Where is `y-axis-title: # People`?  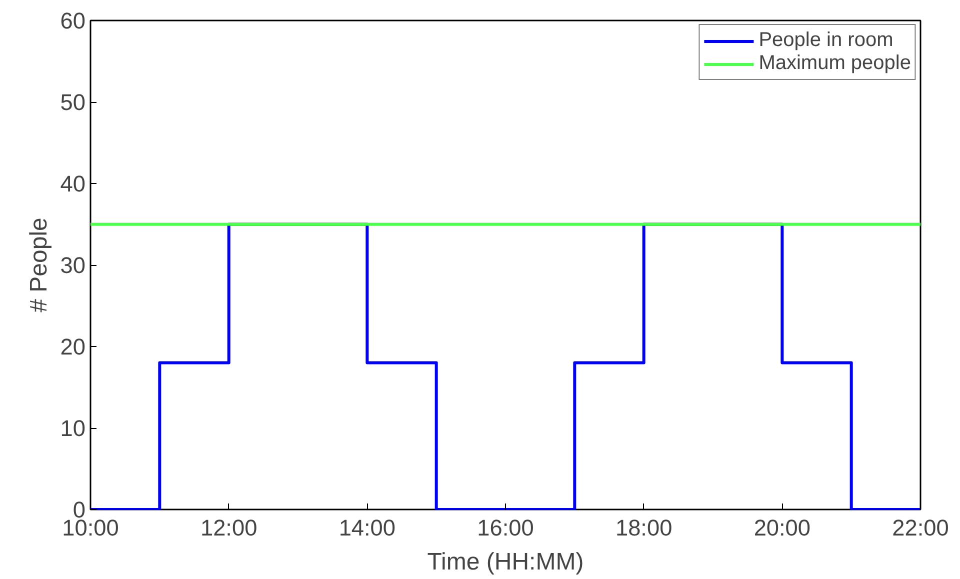
y-axis-title: # People is located at coordinates (38, 265).